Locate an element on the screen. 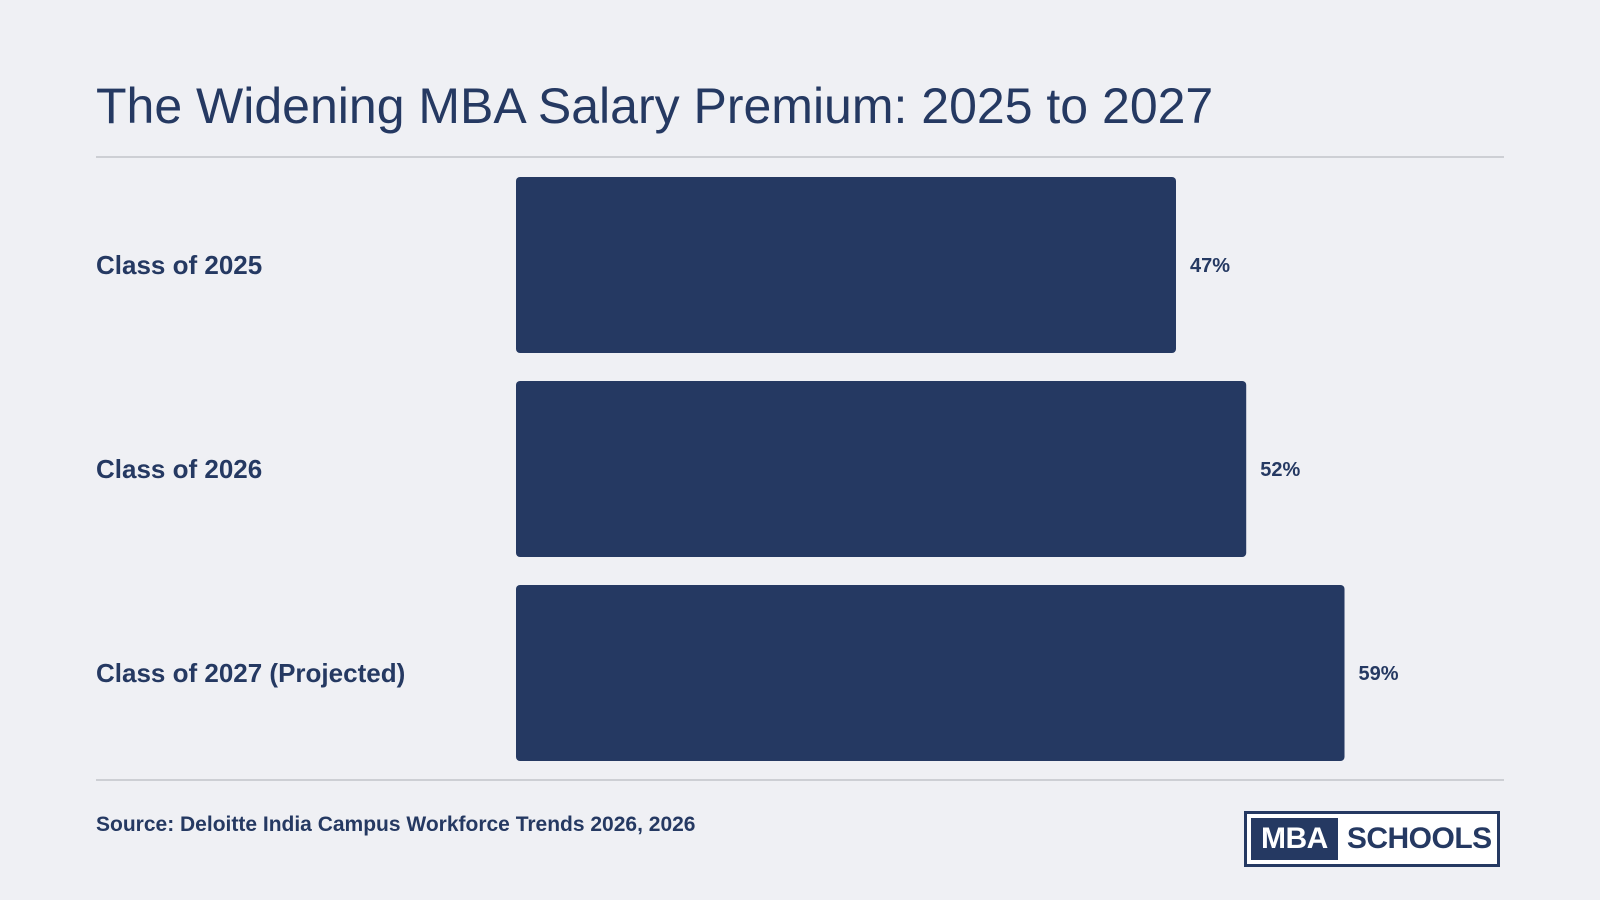  logo-schools-text: SCHOOLS is located at coordinates (1419, 838).